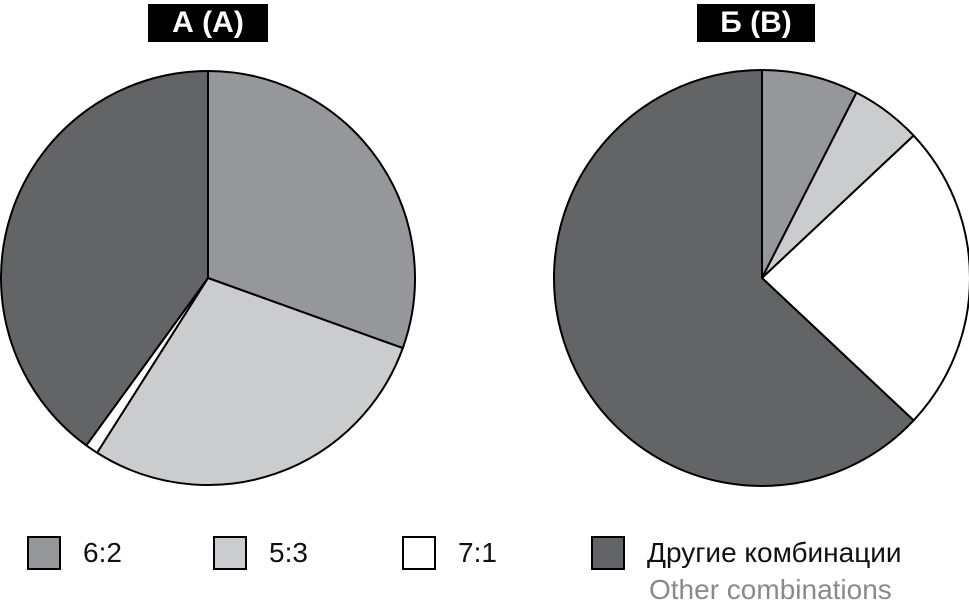 The width and height of the screenshot is (969, 613). I want to click on pie-a-slice-other, so click(104, 258).